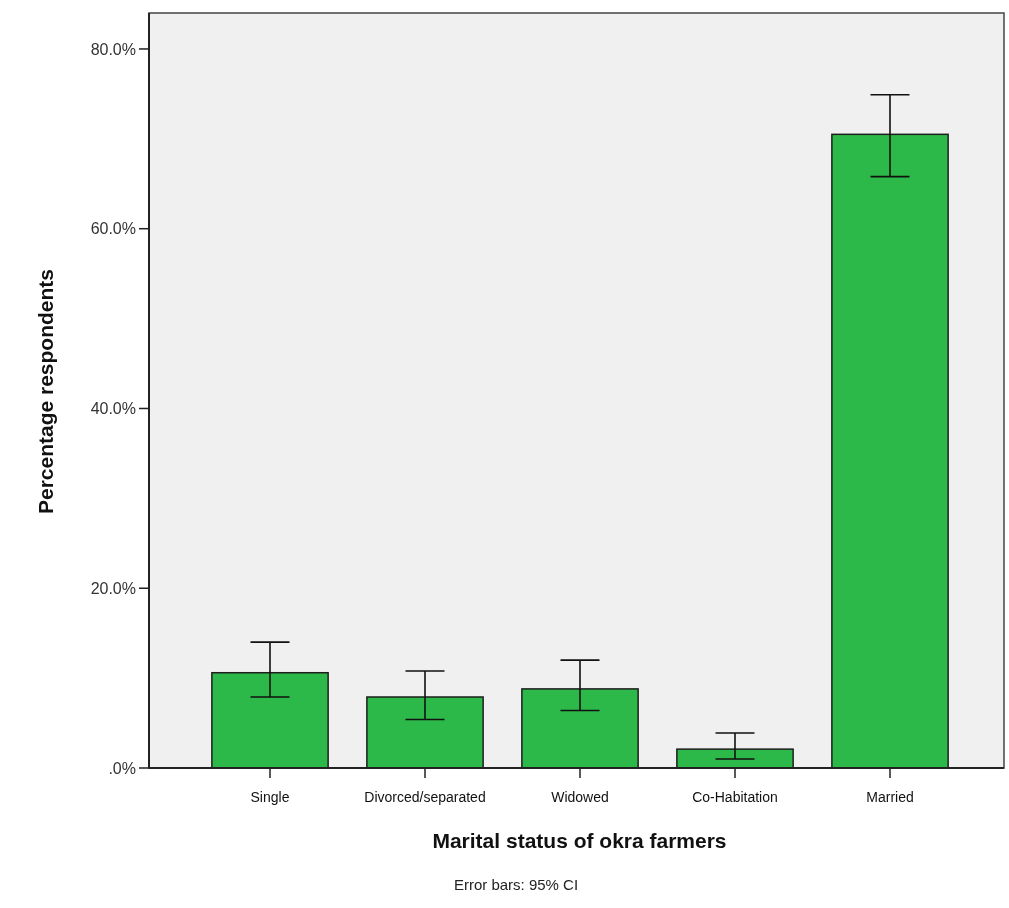 The height and width of the screenshot is (908, 1009). I want to click on x-tick-label: Married, so click(890, 797).